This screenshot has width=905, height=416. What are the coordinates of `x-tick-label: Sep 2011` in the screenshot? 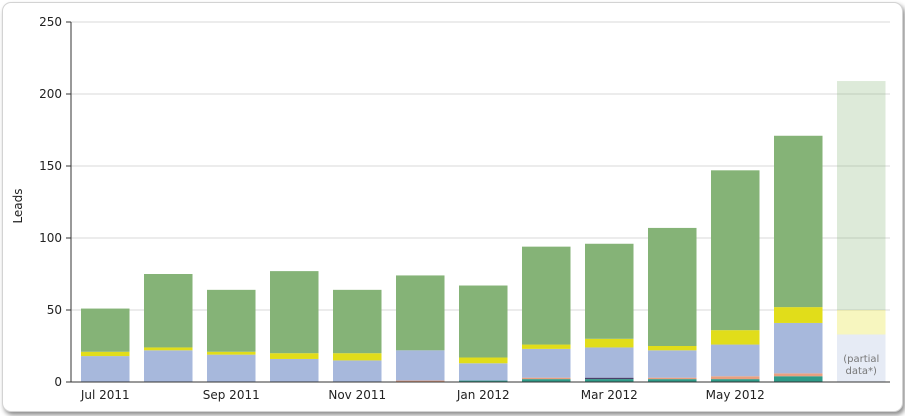 It's located at (231, 395).